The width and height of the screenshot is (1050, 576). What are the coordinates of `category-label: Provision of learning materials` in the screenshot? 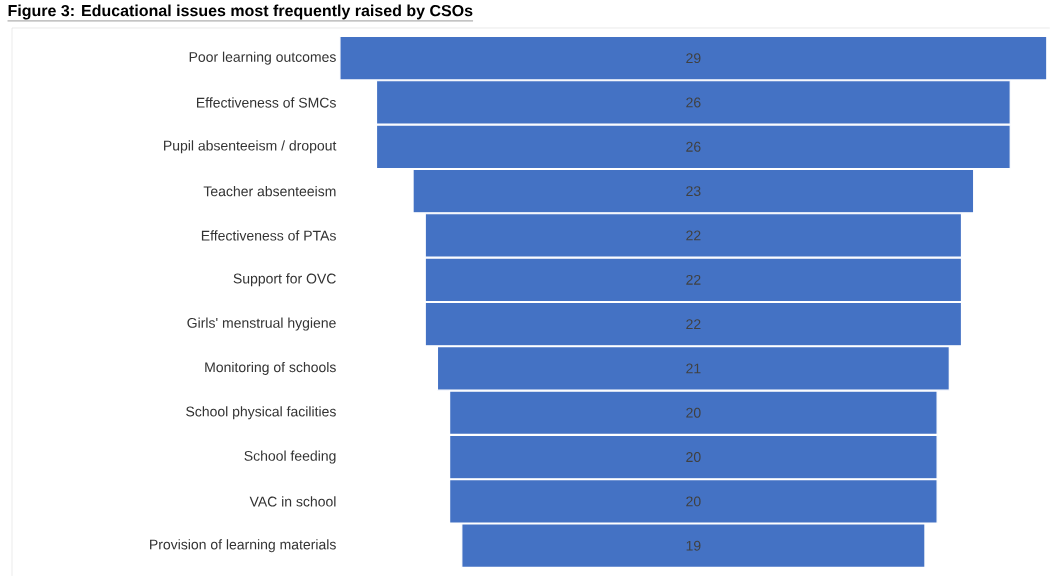 It's located at (243, 546).